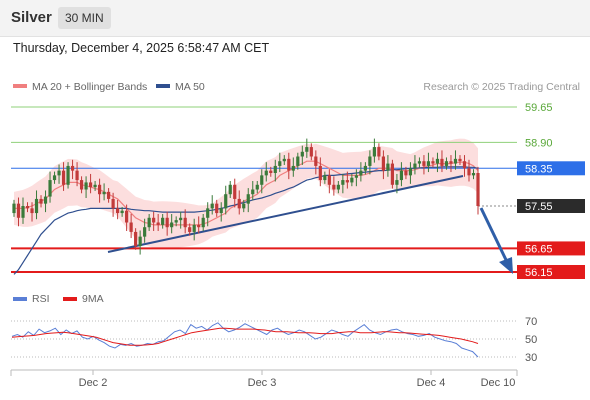  What do you see at coordinates (496, 240) in the screenshot?
I see `projection-arrow` at bounding box center [496, 240].